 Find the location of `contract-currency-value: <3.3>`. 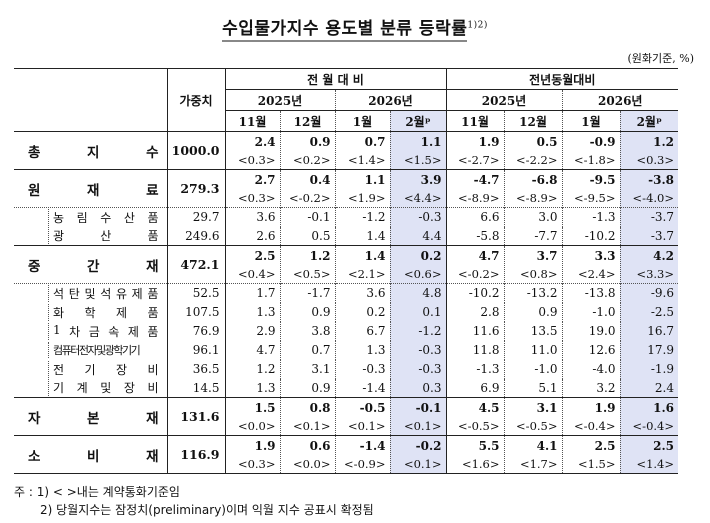

contract-currency-value: <3.3> is located at coordinates (655, 273).